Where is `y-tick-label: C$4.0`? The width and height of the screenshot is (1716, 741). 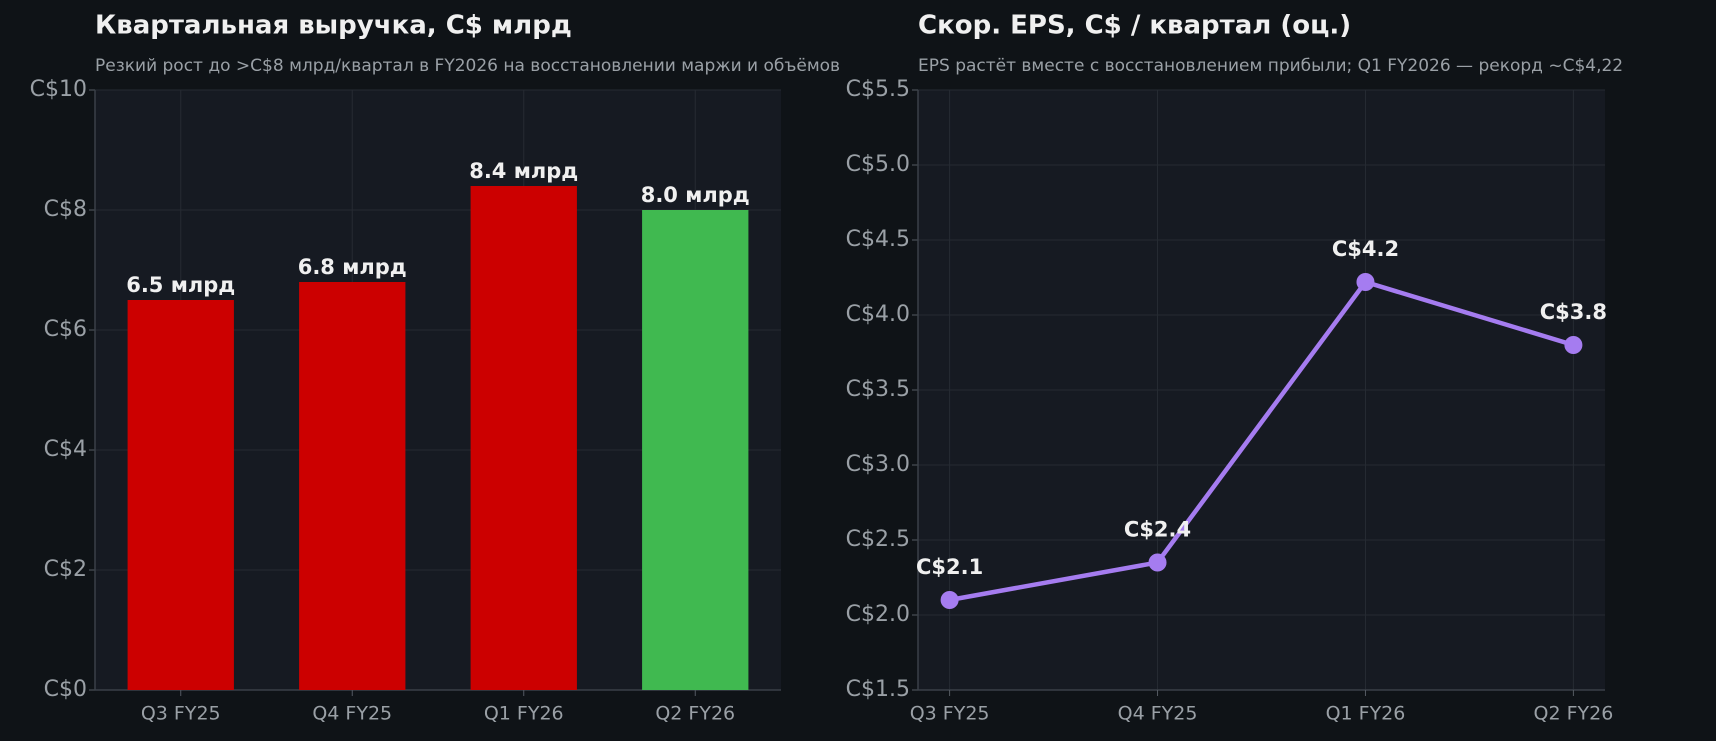
y-tick-label: C$4.0 is located at coordinates (878, 314).